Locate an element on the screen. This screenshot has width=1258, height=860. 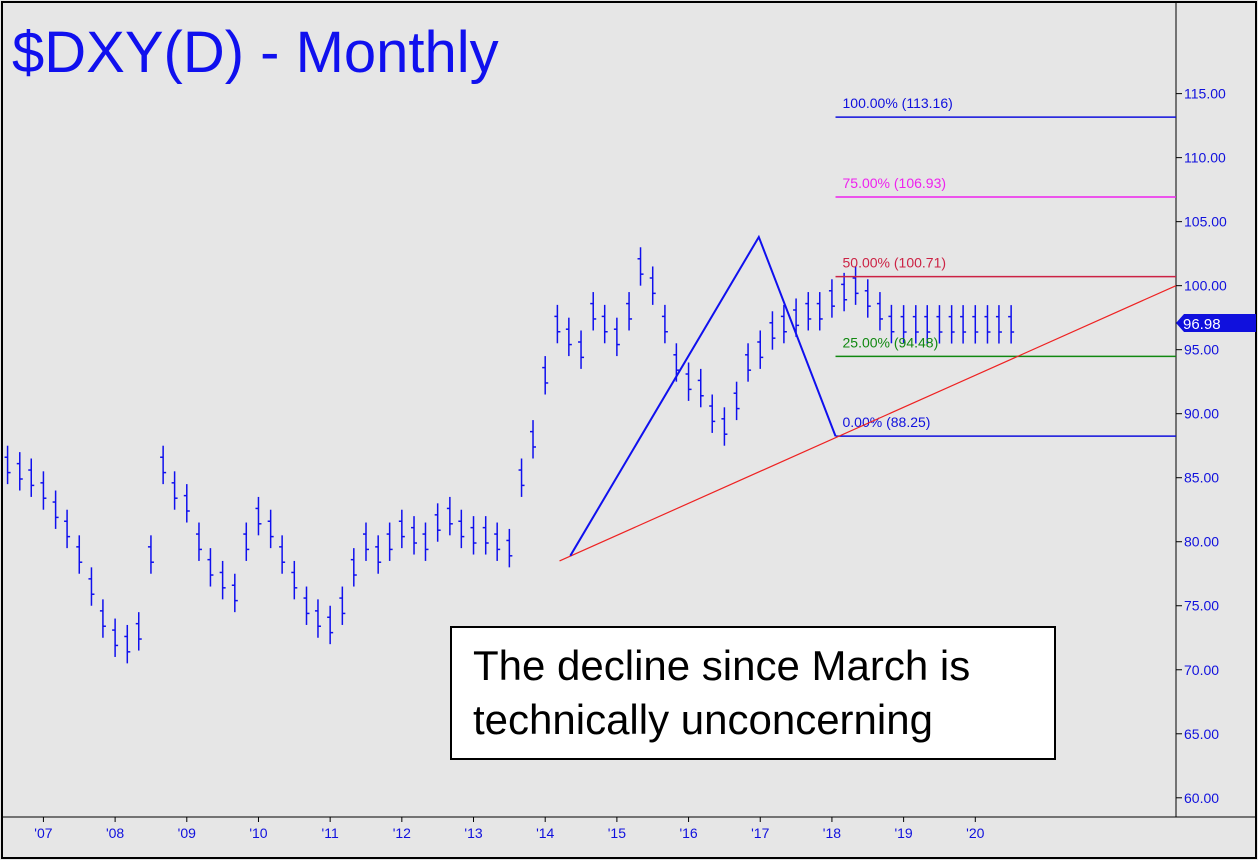
x-tick-label: '09 is located at coordinates (187, 833).